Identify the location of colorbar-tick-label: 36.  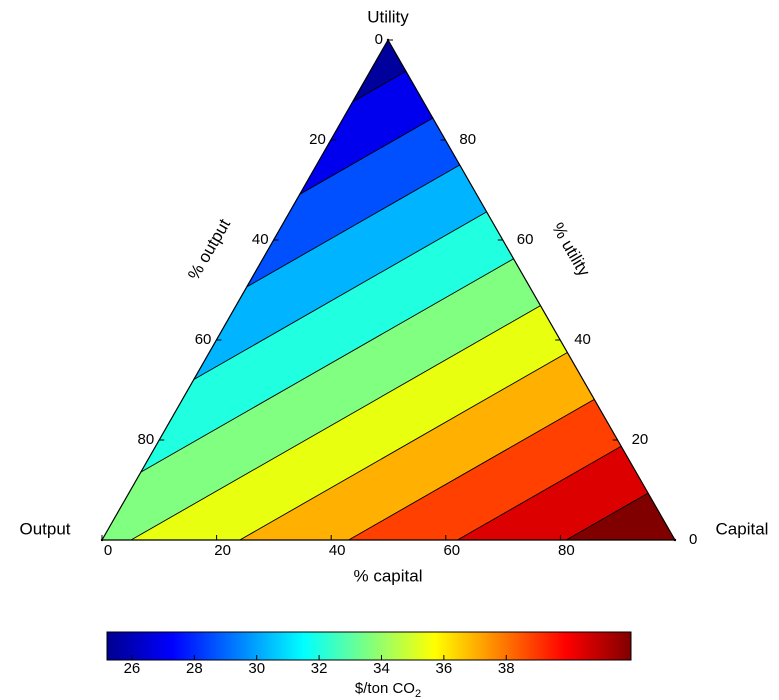
(444, 668).